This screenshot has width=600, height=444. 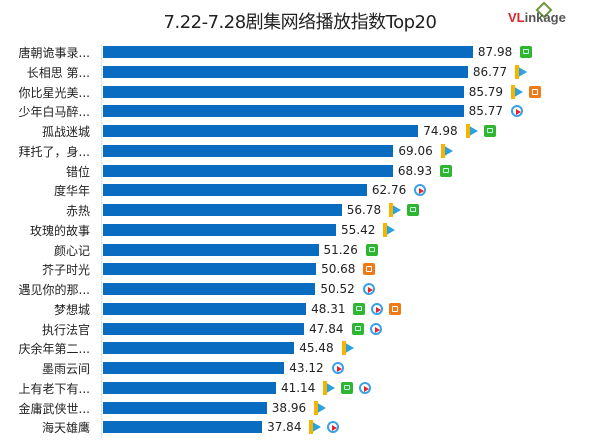 What do you see at coordinates (348, 269) in the screenshot?
I see `bar-annotation: 50.68` at bounding box center [348, 269].